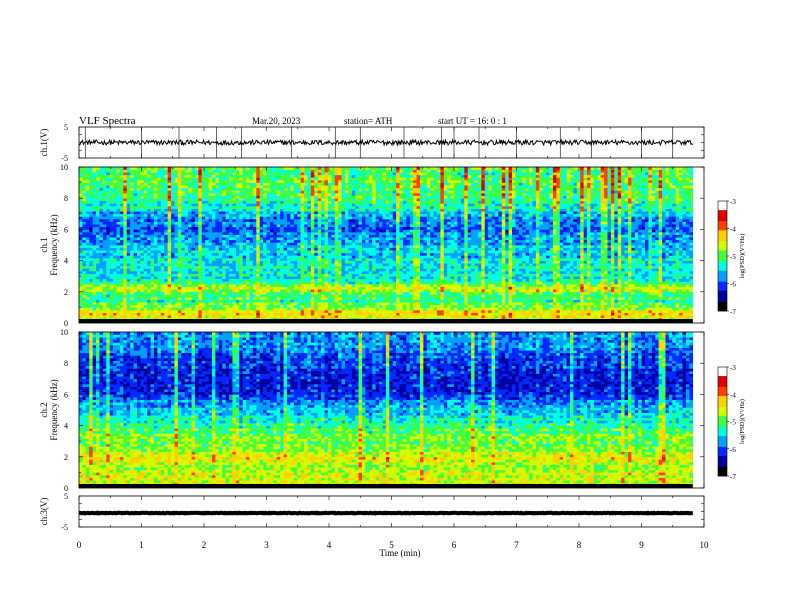  I want to click on ch1-waveform-panel: 5 -5 ch.1(V), so click(372, 143).